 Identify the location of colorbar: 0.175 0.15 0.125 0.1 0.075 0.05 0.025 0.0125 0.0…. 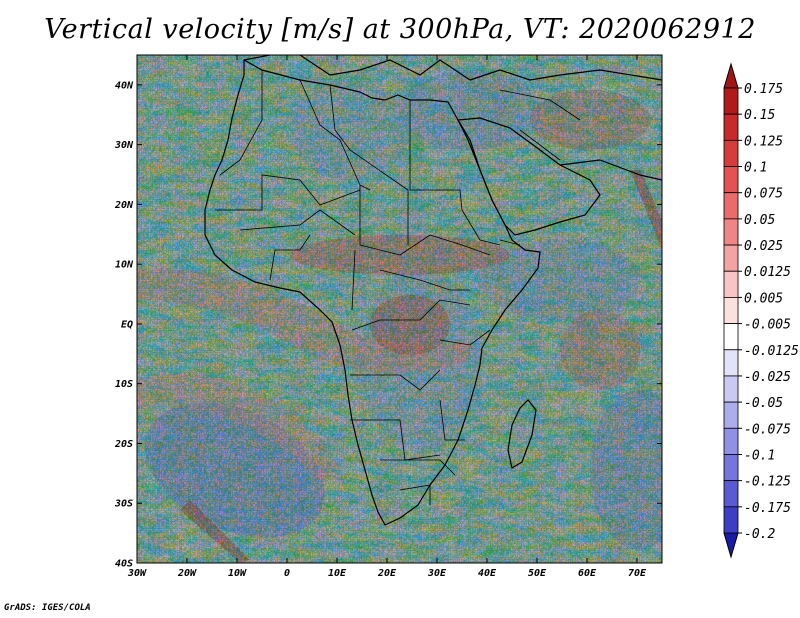
(761, 310).